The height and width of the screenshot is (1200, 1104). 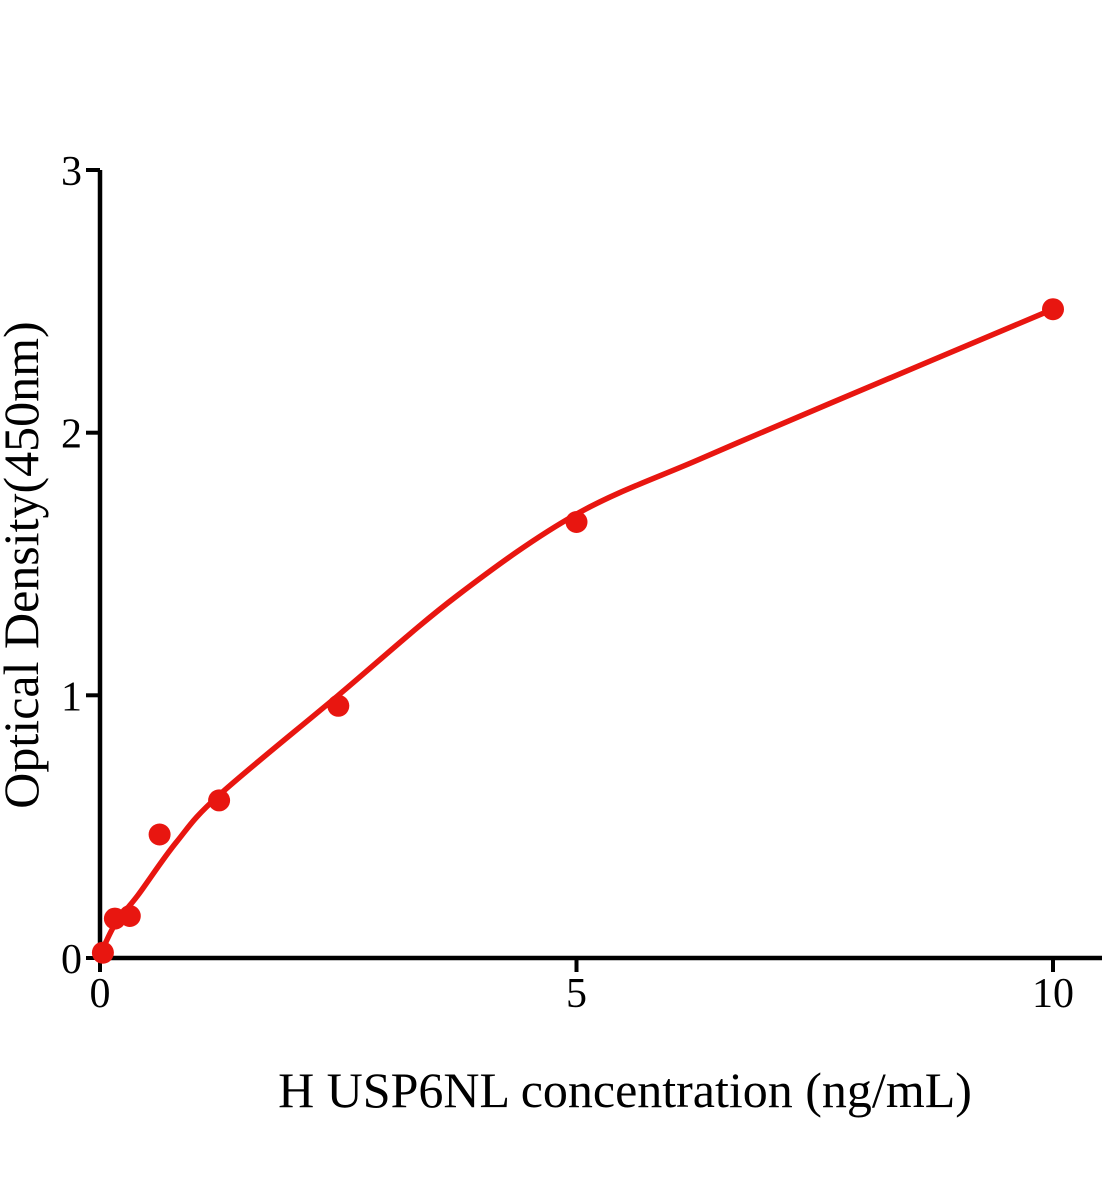 What do you see at coordinates (625, 1090) in the screenshot?
I see `x-axis-title: H USP6NL concentration (ng/mL)` at bounding box center [625, 1090].